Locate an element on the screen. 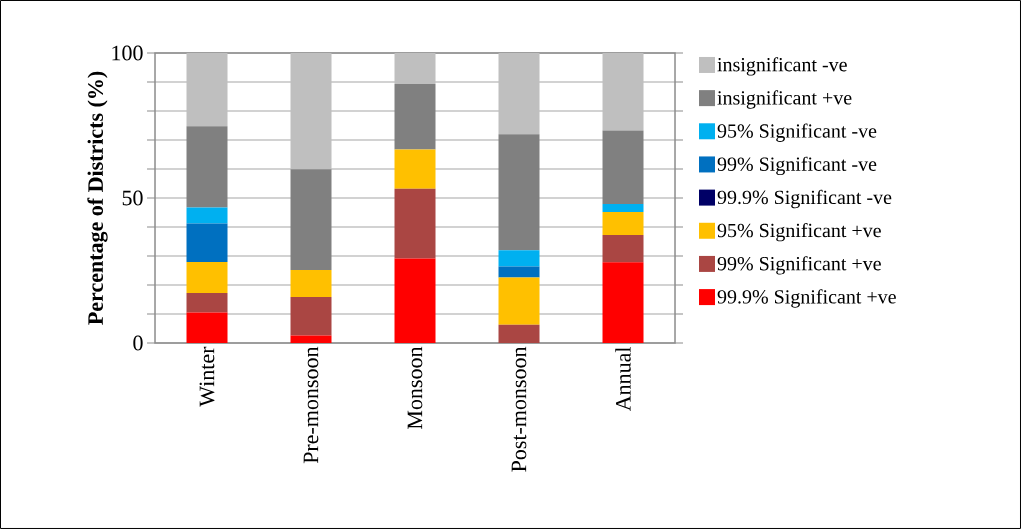 This screenshot has height=529, width=1021. y-tick-label: 50 is located at coordinates (132, 198).